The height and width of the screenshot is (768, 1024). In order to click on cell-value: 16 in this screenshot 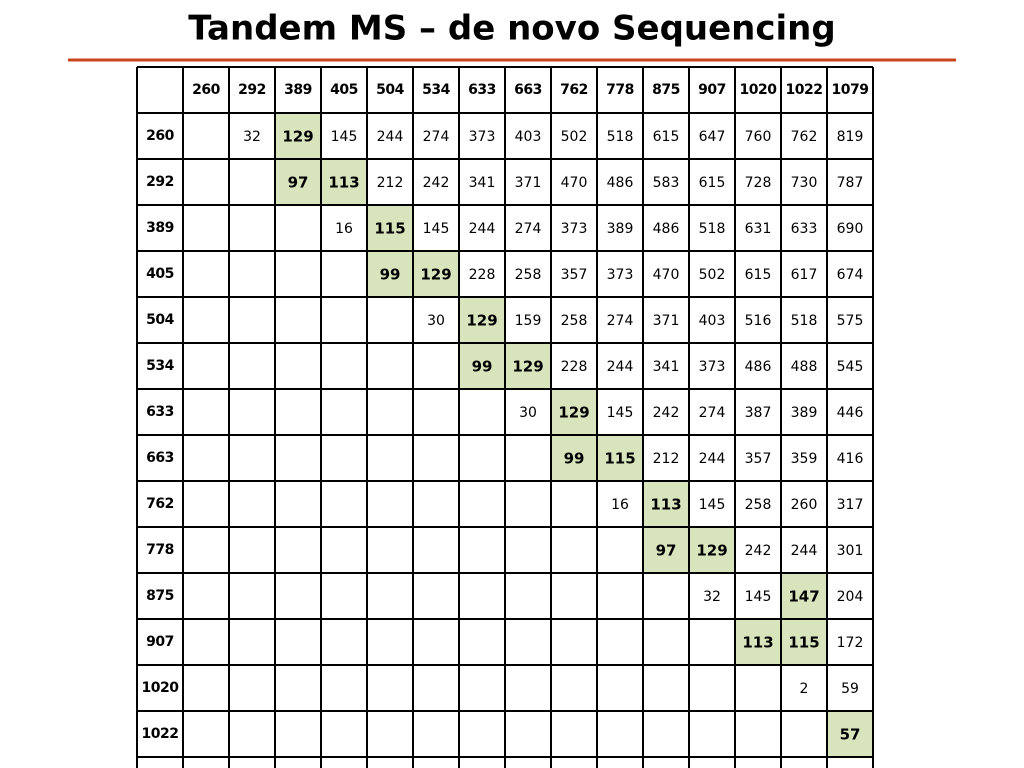, I will do `click(620, 505)`.